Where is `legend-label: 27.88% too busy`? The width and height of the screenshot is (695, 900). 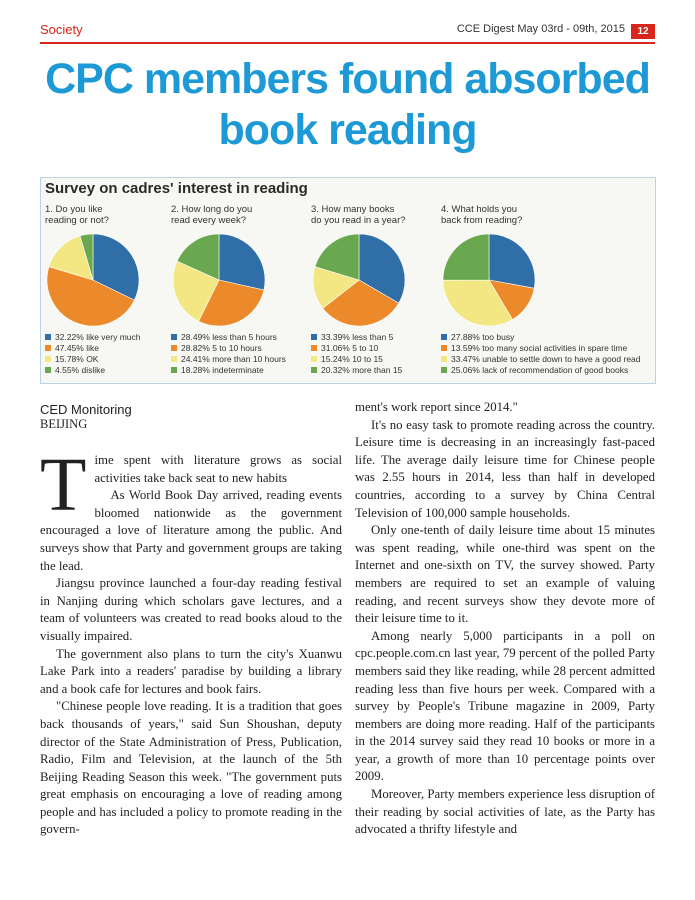
legend-label: 27.88% too busy is located at coordinates (483, 337).